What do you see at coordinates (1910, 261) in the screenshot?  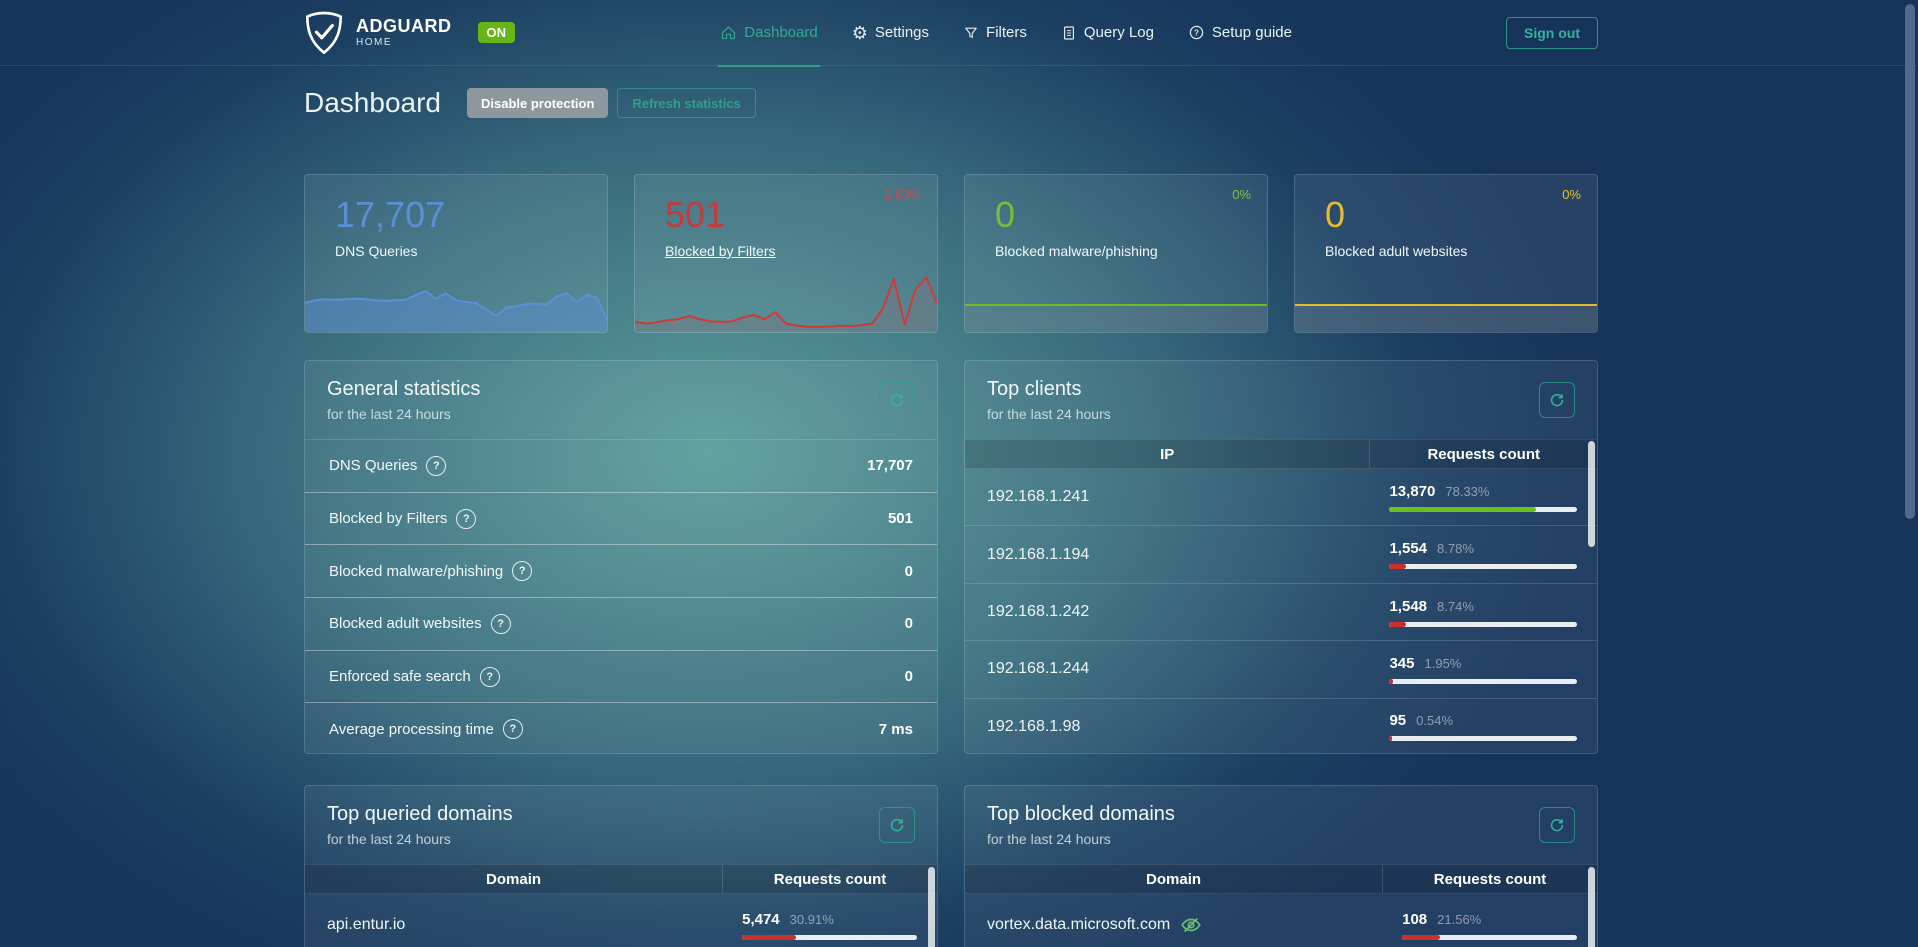 I see `page-scrollbar-thumb` at bounding box center [1910, 261].